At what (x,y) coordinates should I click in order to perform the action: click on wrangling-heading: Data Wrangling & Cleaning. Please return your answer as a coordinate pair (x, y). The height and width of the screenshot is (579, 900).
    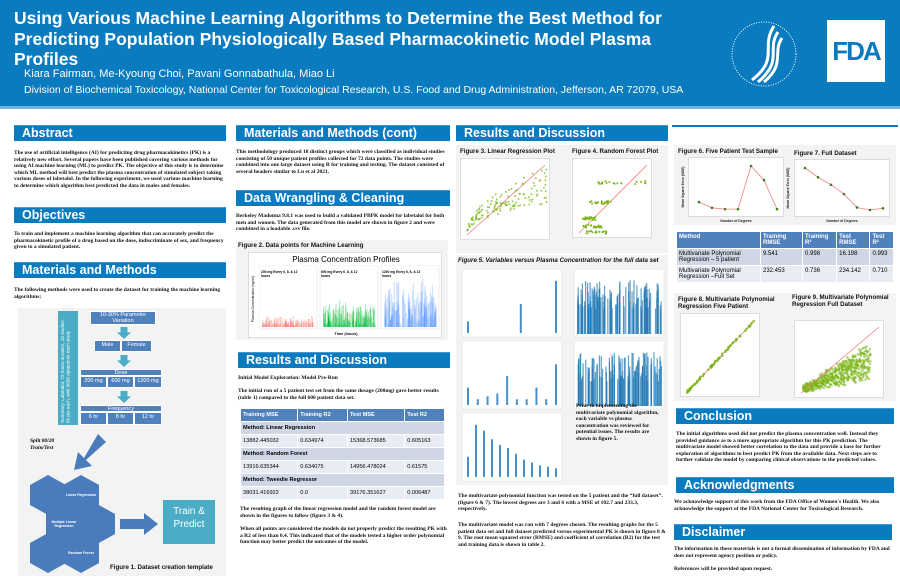
    Looking at the image, I should click on (343, 198).